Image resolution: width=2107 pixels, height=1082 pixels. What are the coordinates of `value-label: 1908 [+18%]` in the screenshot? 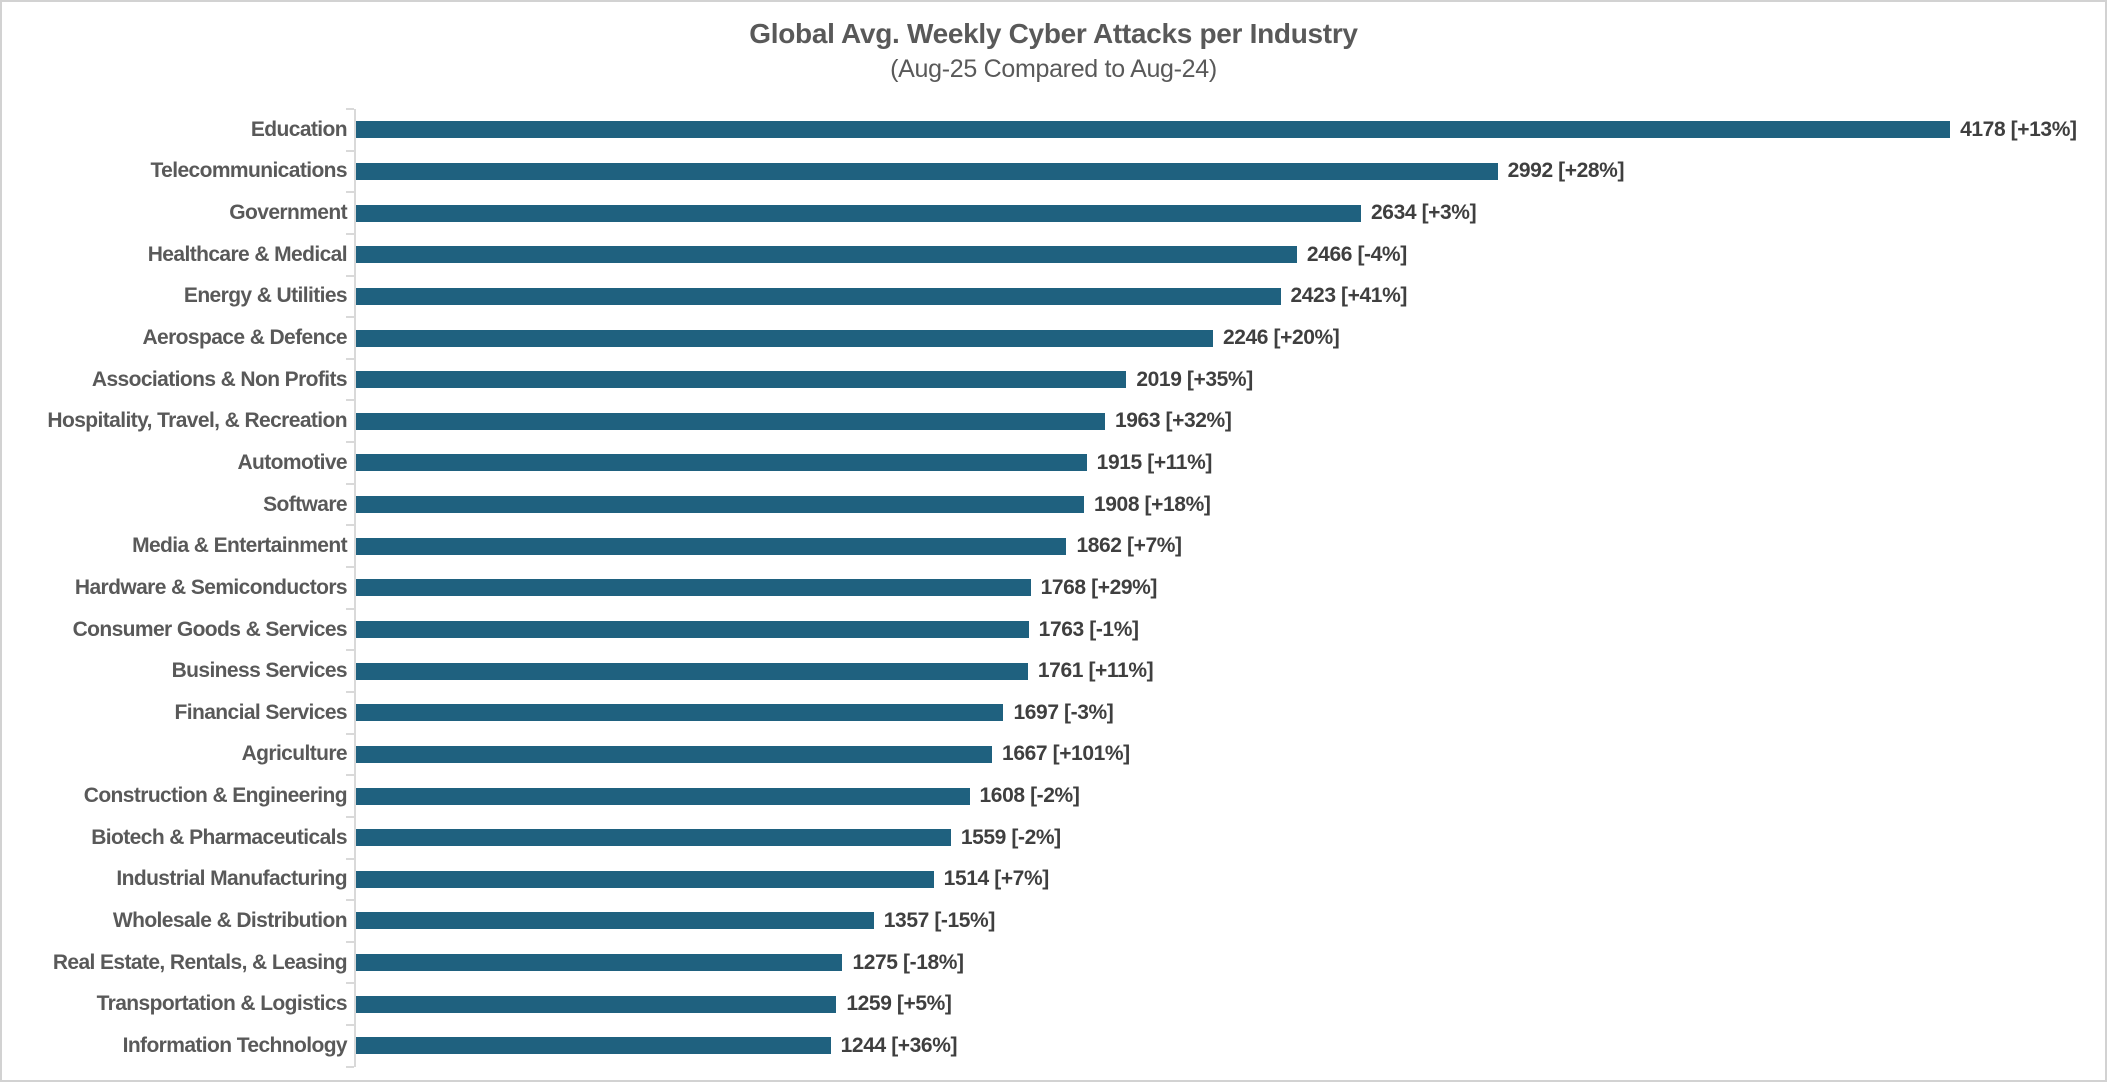 It's located at (1152, 504).